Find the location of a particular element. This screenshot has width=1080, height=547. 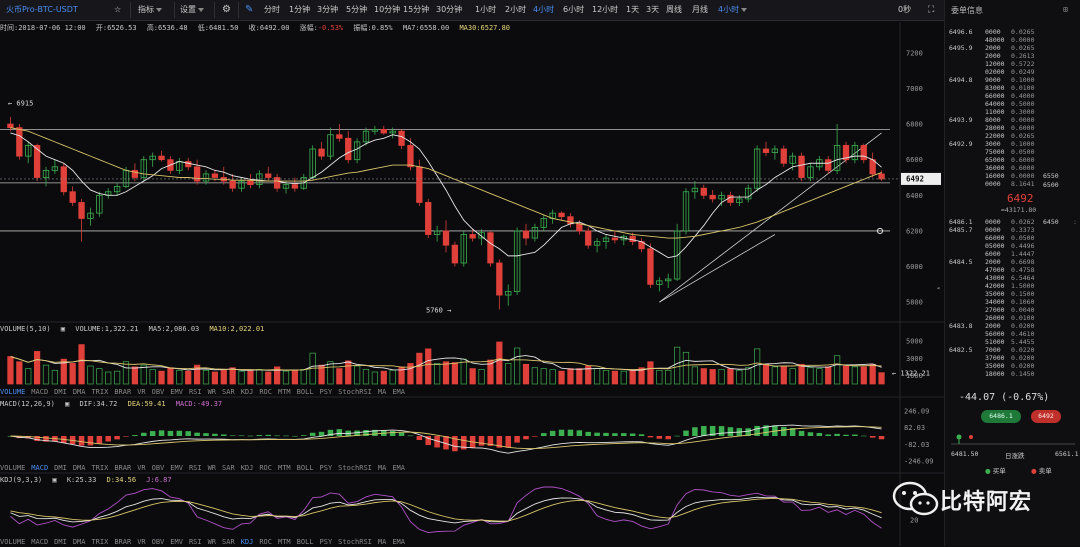

bids-row: 6000 1.4447 is located at coordinates (1003, 254).